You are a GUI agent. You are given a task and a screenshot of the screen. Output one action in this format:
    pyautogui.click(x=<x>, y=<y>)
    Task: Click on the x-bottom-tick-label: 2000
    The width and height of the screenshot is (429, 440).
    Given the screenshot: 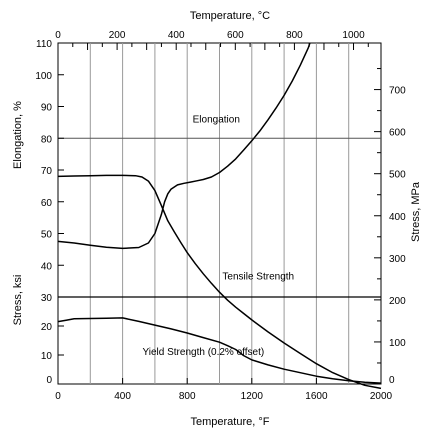 What is the action you would take?
    pyautogui.click(x=381, y=396)
    